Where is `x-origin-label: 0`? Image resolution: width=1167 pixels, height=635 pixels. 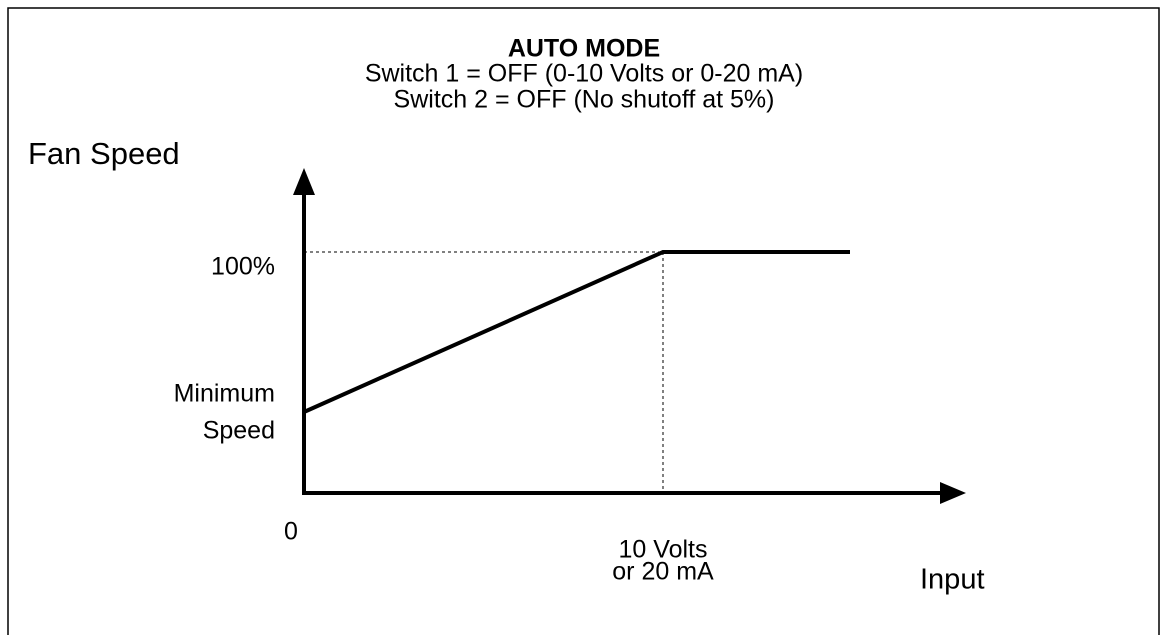
x-origin-label: 0 is located at coordinates (291, 532).